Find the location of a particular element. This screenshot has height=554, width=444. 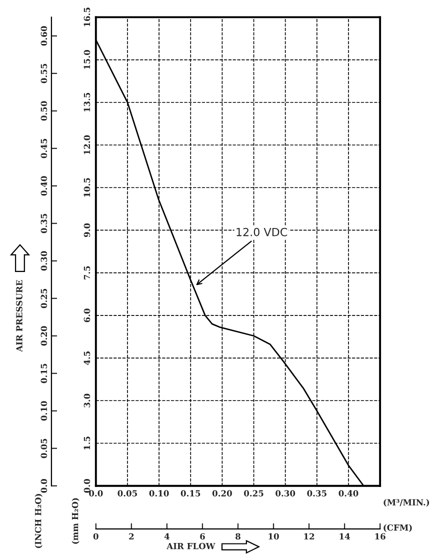

y2-tick-label: 0.35 is located at coordinates (44, 224).